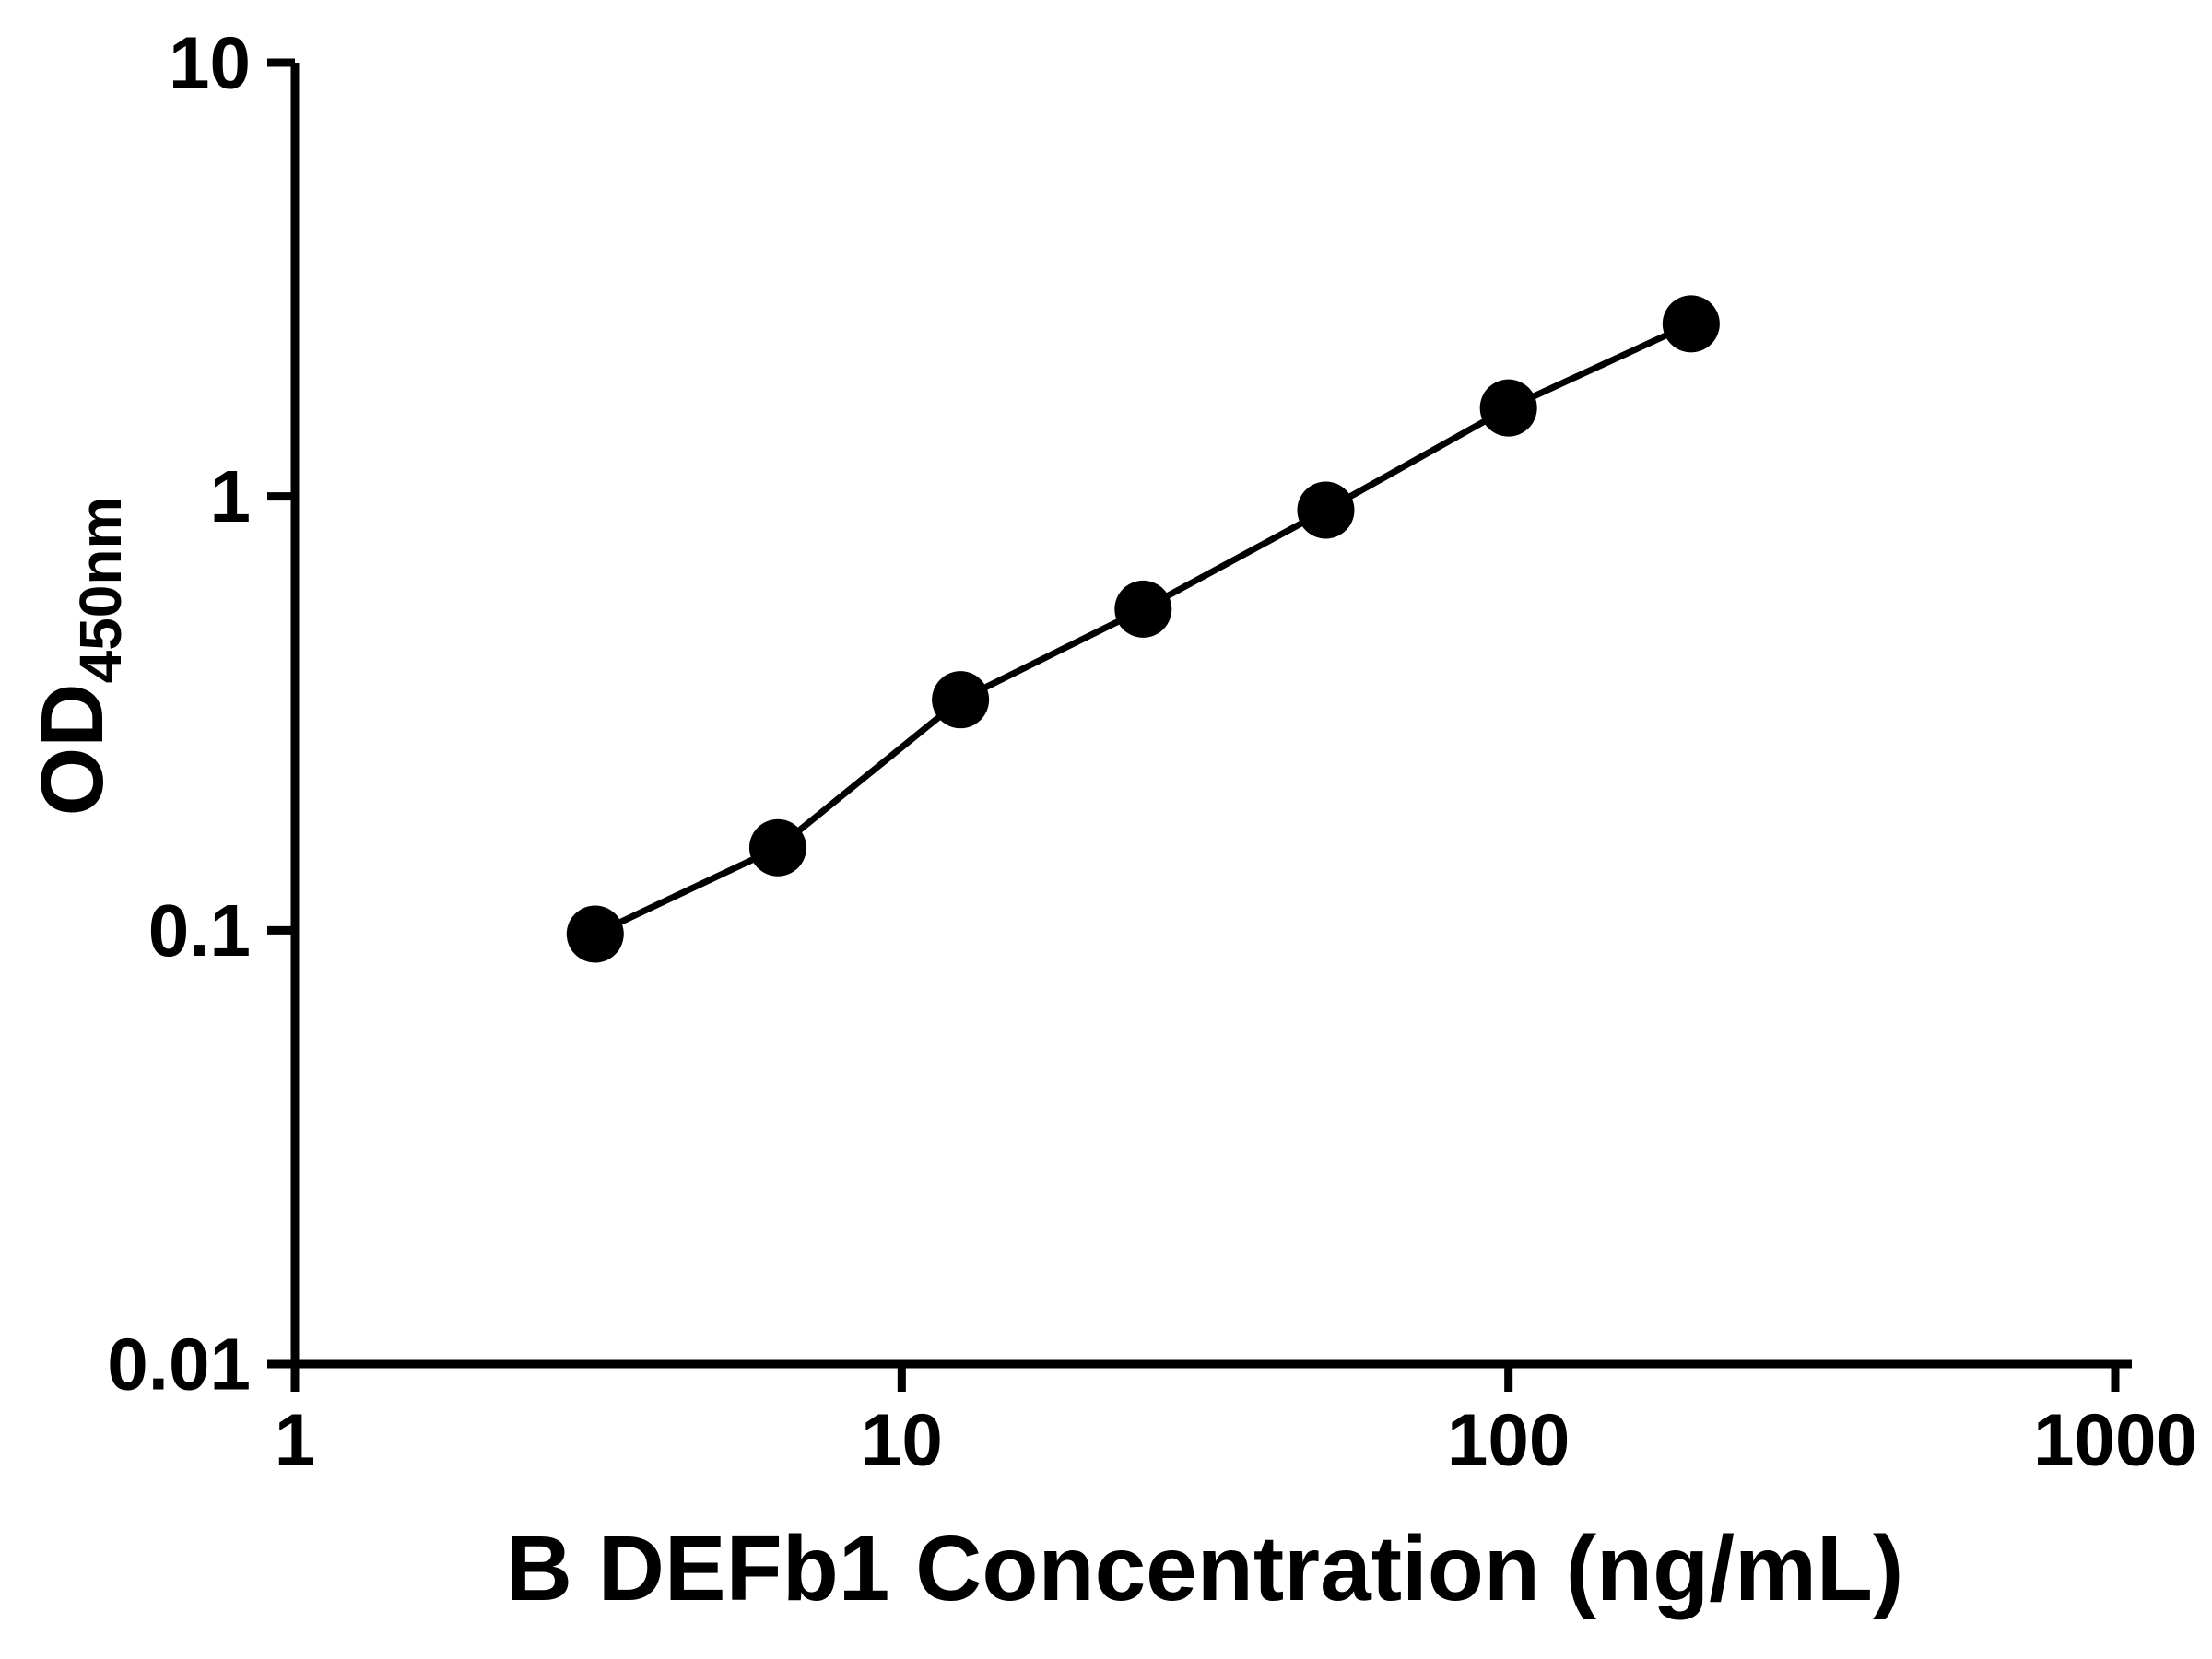 Image resolution: width=2212 pixels, height=1659 pixels. Describe the element at coordinates (199, 930) in the screenshot. I see `y-axis-tick-label: 0.1` at that location.